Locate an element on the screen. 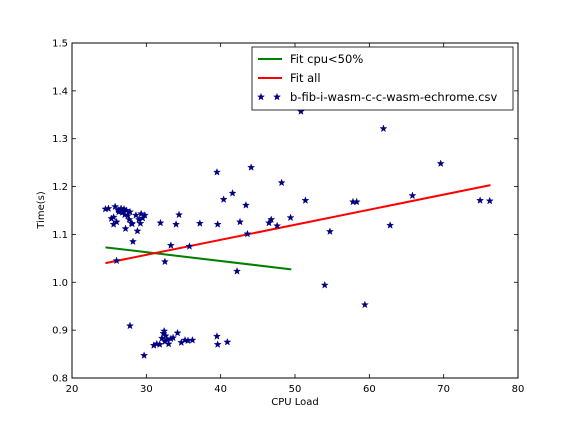  legend-label: b-fib-i-wasm-c-c-wasm-echrome.csv is located at coordinates (393, 97).